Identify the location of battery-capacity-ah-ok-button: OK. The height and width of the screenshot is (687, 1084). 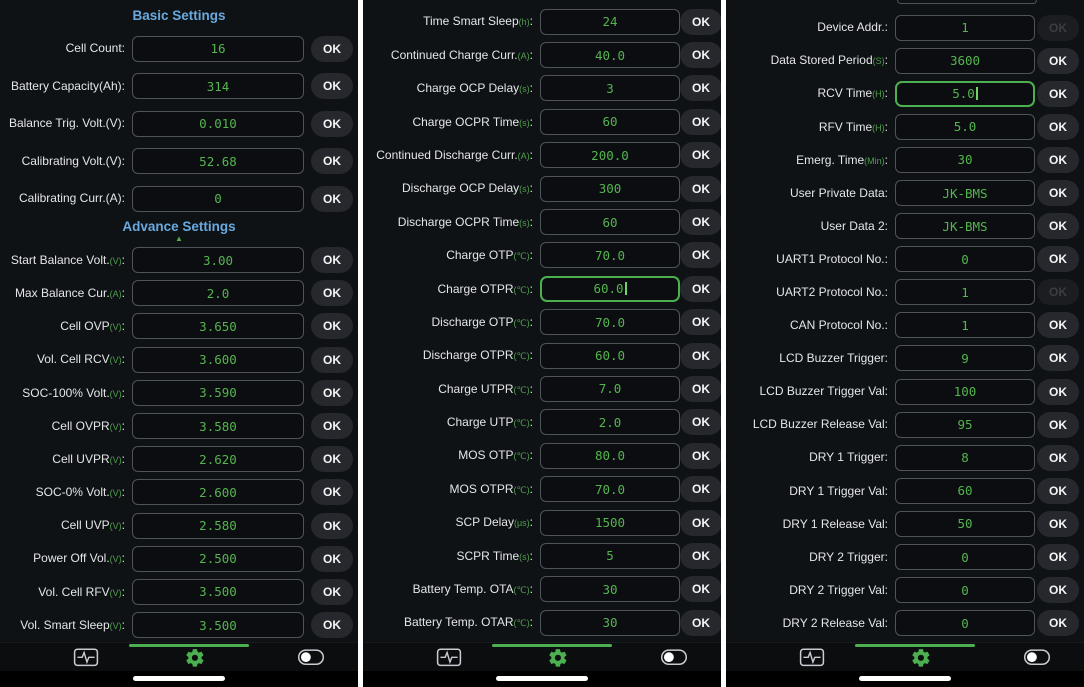
(332, 86).